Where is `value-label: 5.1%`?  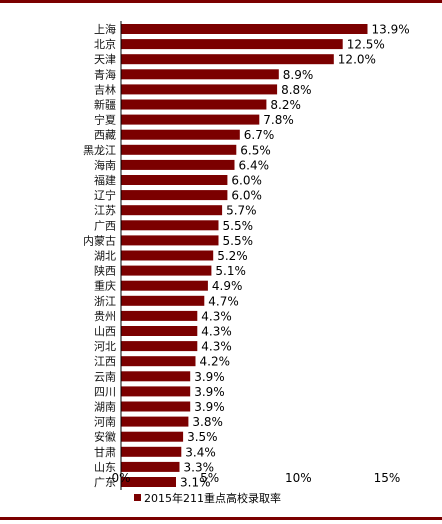 value-label: 5.1% is located at coordinates (230, 271).